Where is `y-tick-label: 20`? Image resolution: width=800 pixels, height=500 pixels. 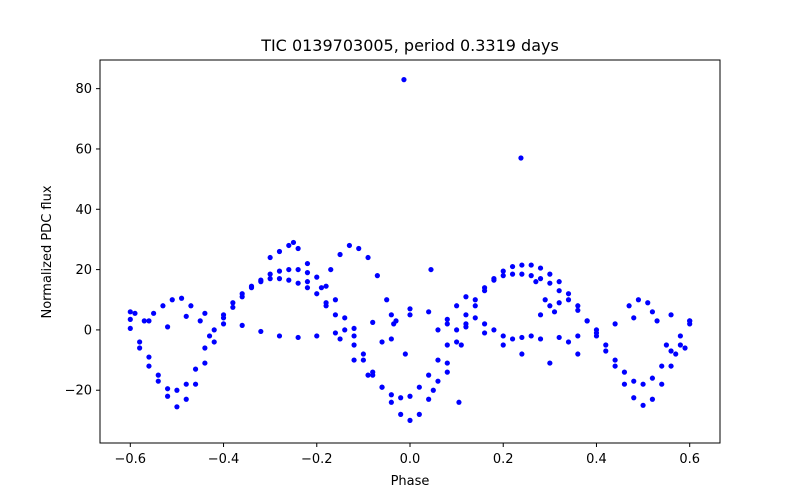
y-tick-label: 20 is located at coordinates (83, 270).